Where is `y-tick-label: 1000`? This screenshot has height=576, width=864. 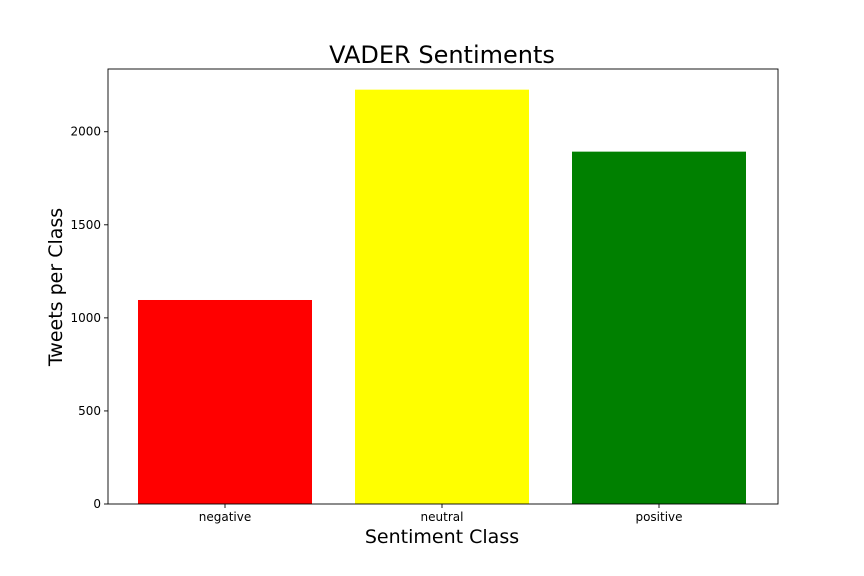 y-tick-label: 1000 is located at coordinates (85, 318).